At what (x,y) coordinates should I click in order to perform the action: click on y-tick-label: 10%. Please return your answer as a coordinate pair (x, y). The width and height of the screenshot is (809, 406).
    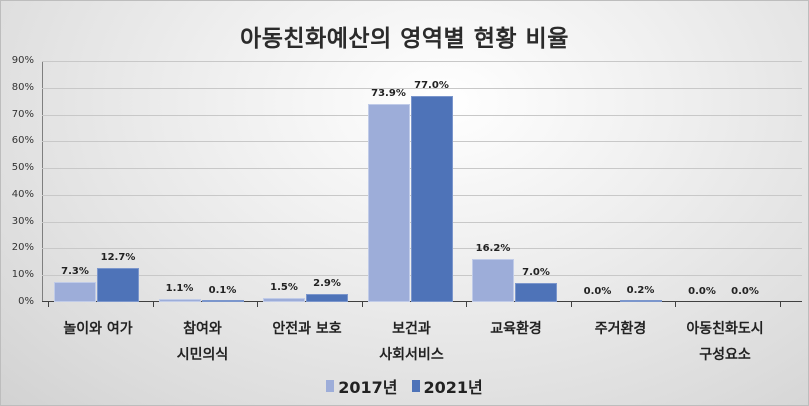
    Looking at the image, I should click on (22, 275).